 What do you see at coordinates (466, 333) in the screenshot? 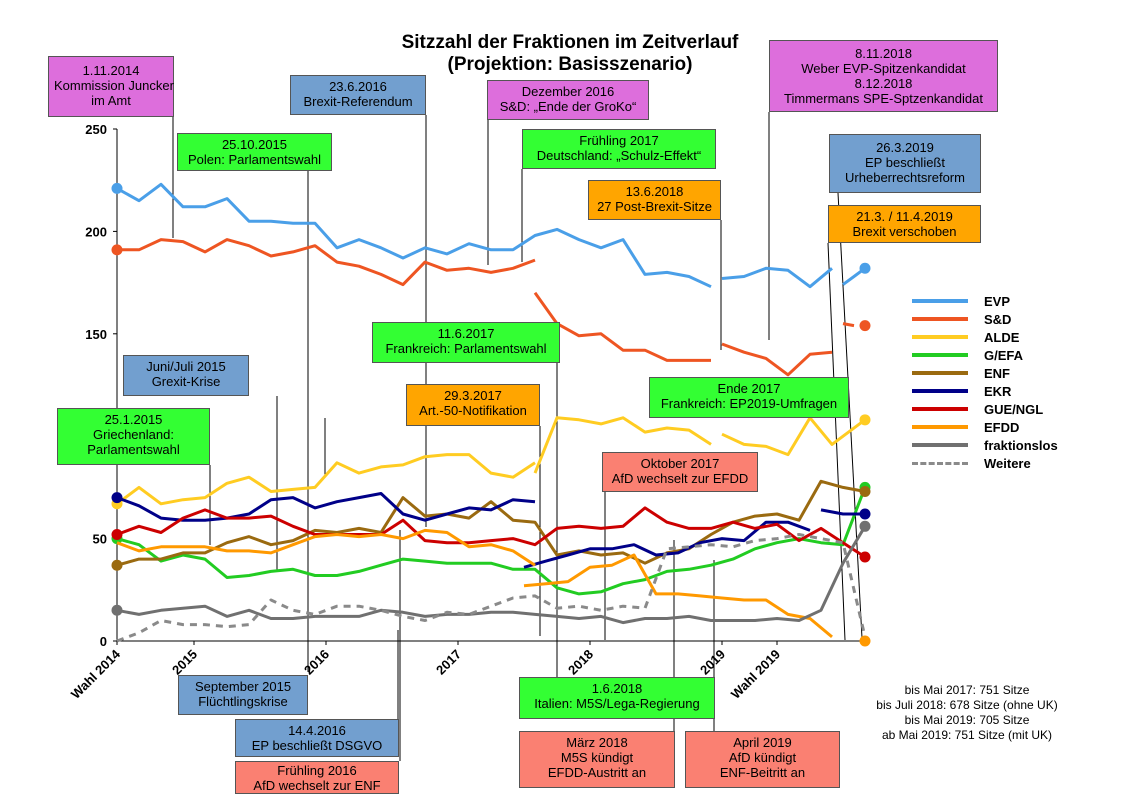
I see `annotation-line: 11.6.2017` at bounding box center [466, 333].